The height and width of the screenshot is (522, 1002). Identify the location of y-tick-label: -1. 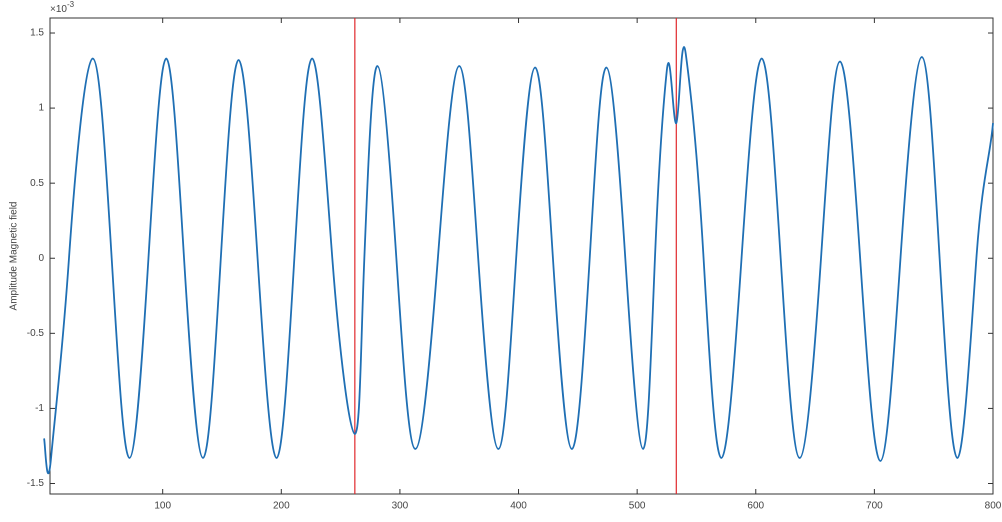
(39, 408).